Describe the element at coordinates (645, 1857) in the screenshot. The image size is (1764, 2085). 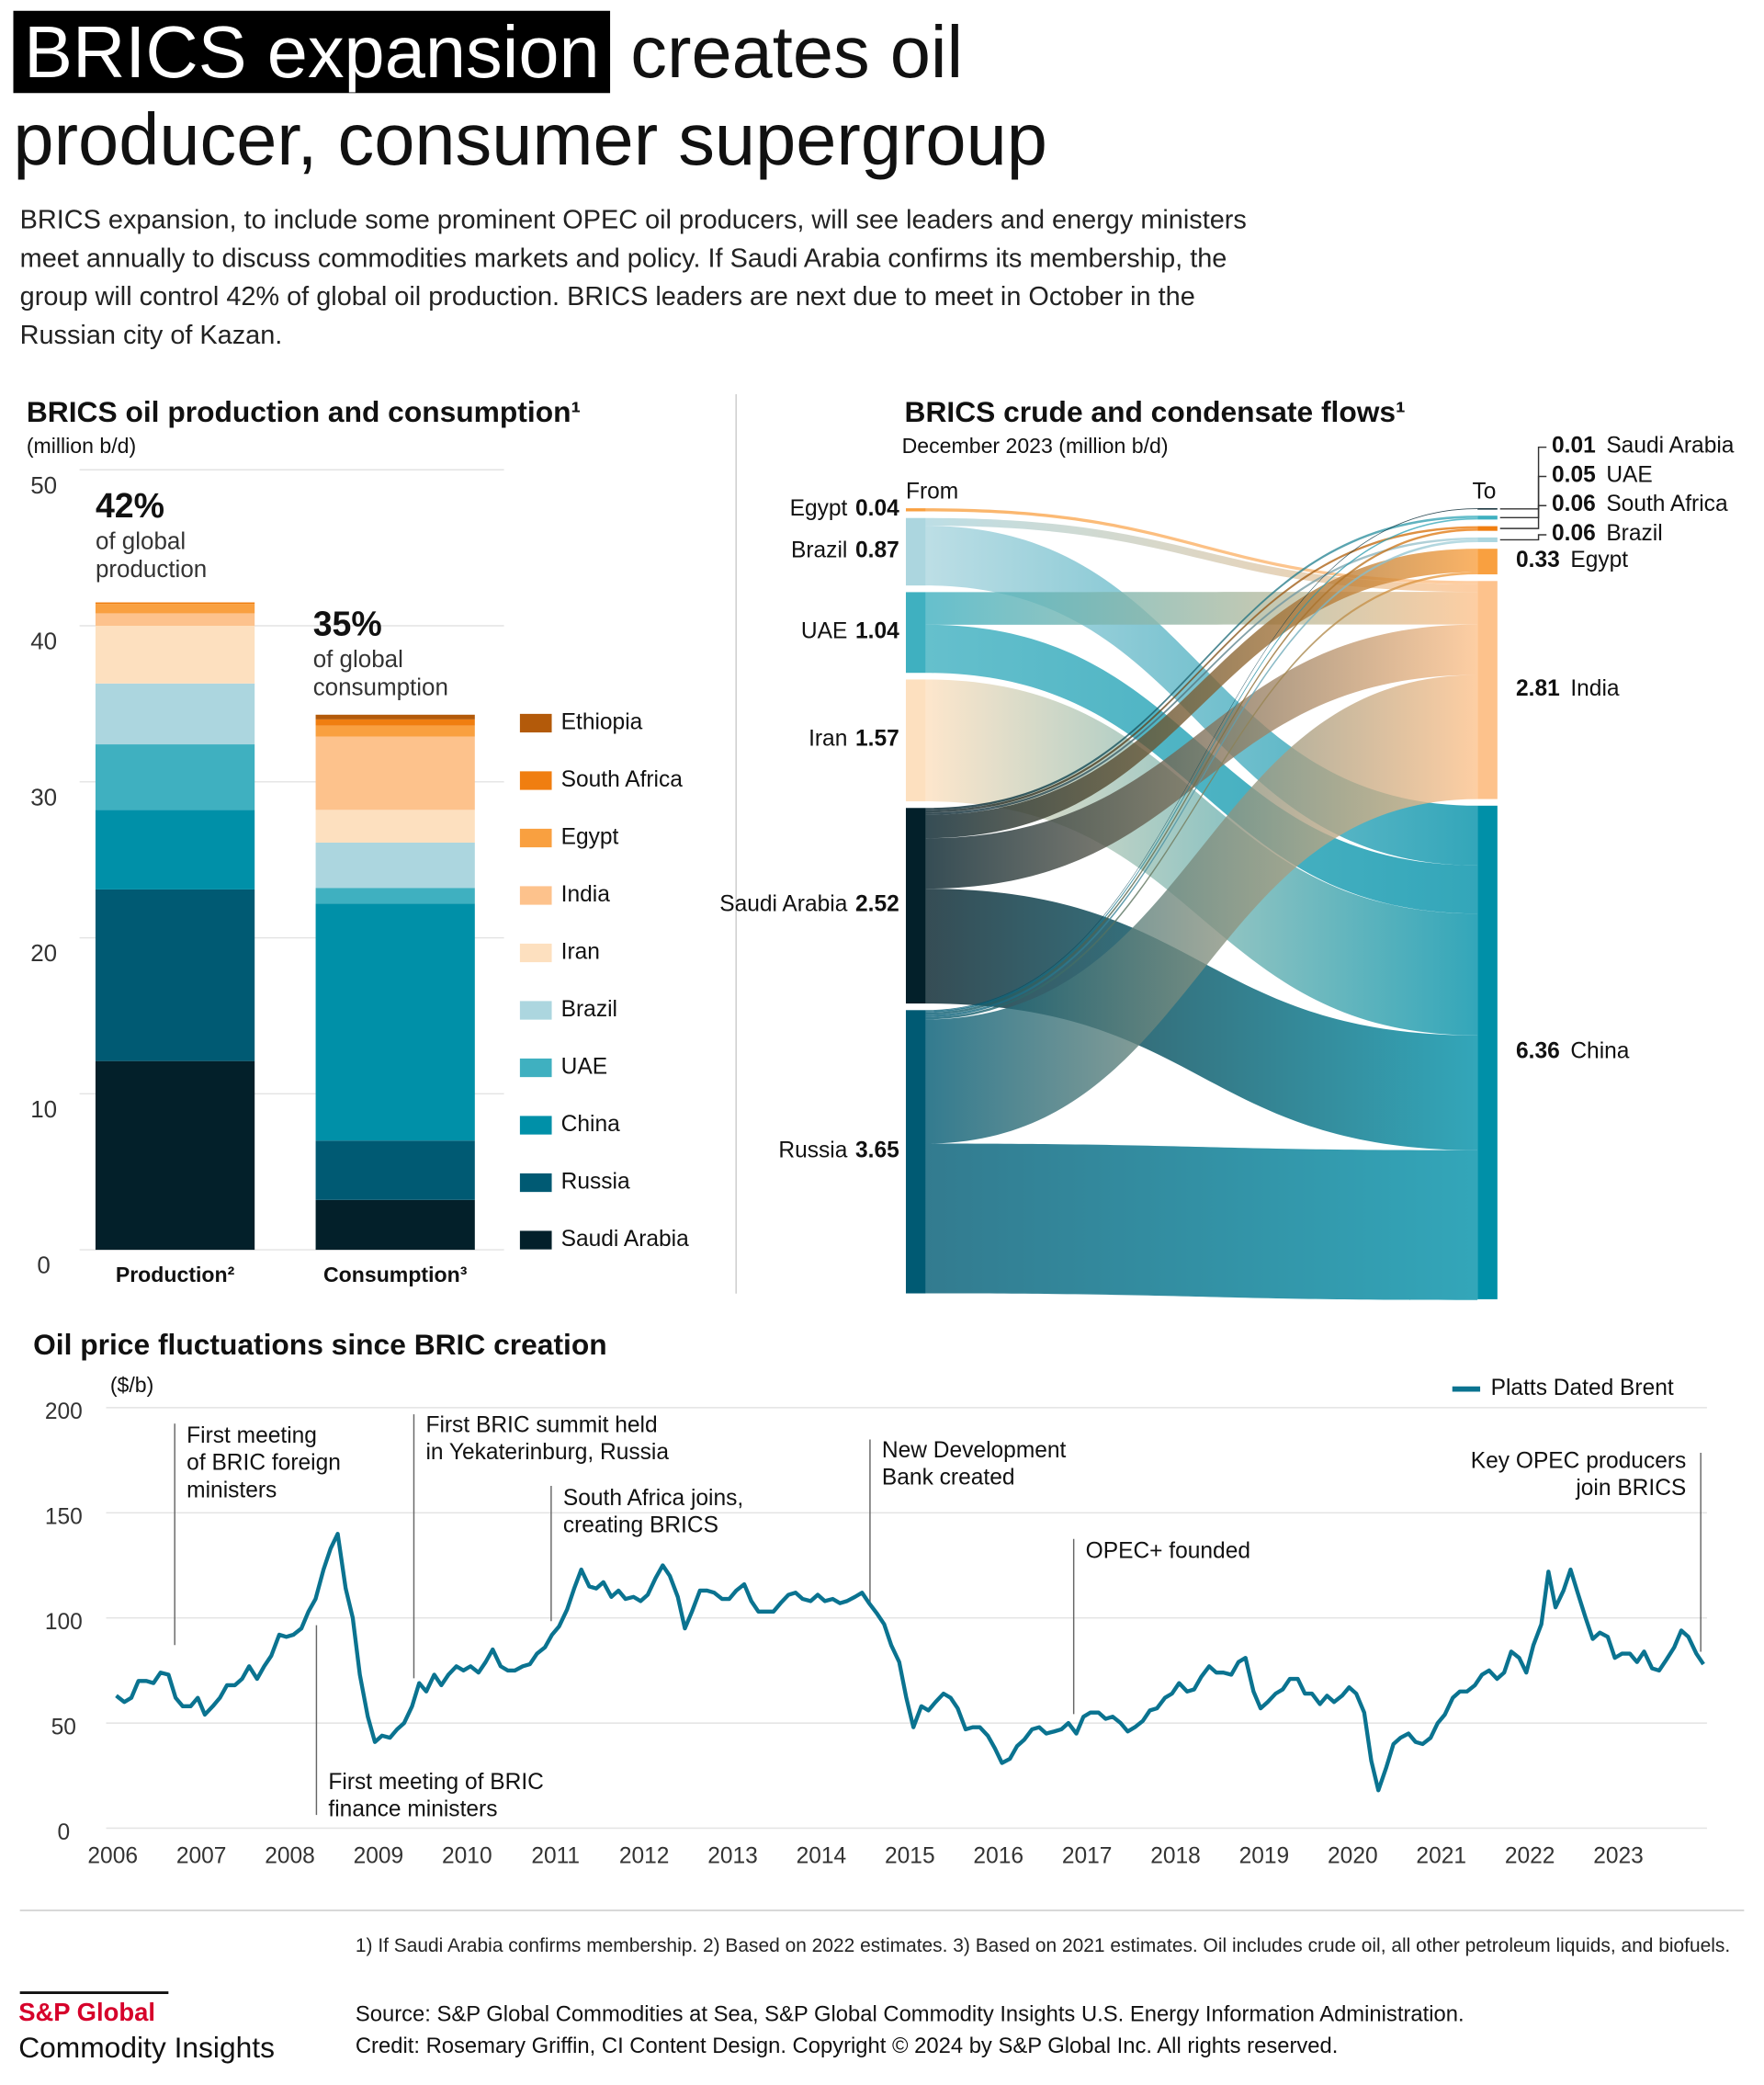
I see `x-tick-label: 2012` at that location.